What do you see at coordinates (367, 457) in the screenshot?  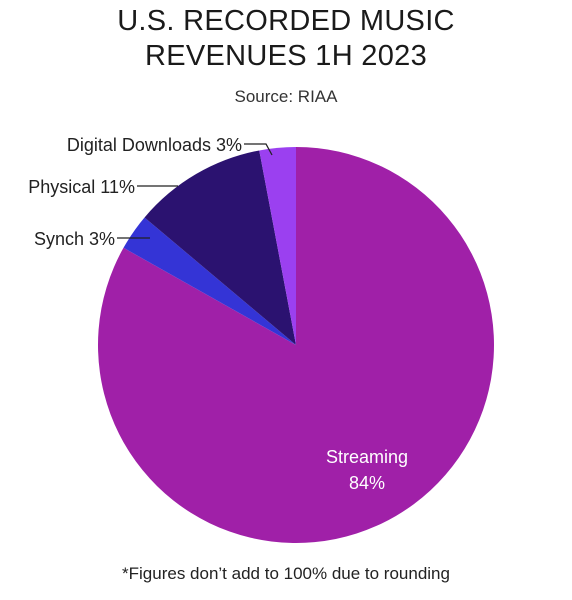 I see `slice-label-streaming: Streaming` at bounding box center [367, 457].